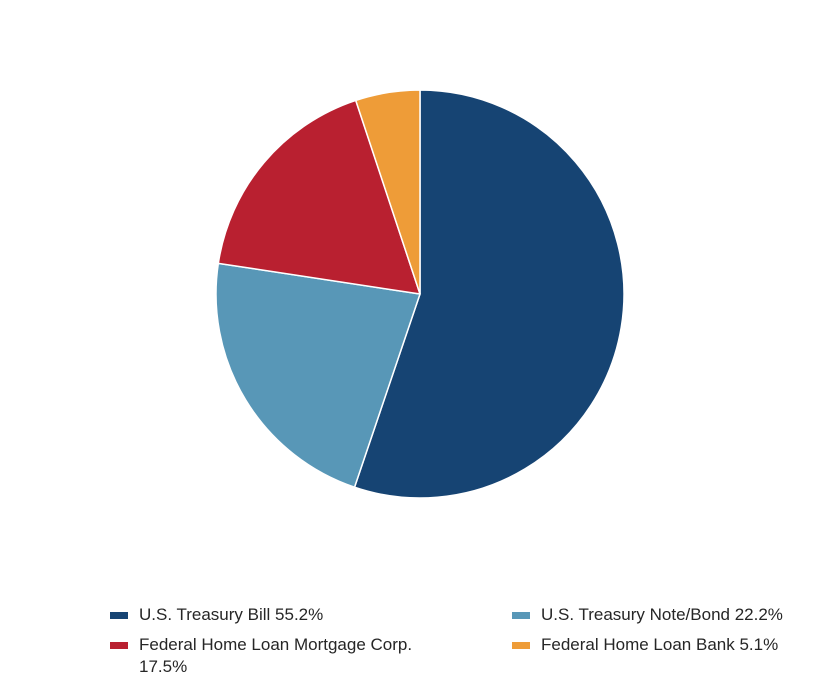  I want to click on legend-label: Federal Home Loan Mortgage Corp. 17.5%, so click(276, 655).